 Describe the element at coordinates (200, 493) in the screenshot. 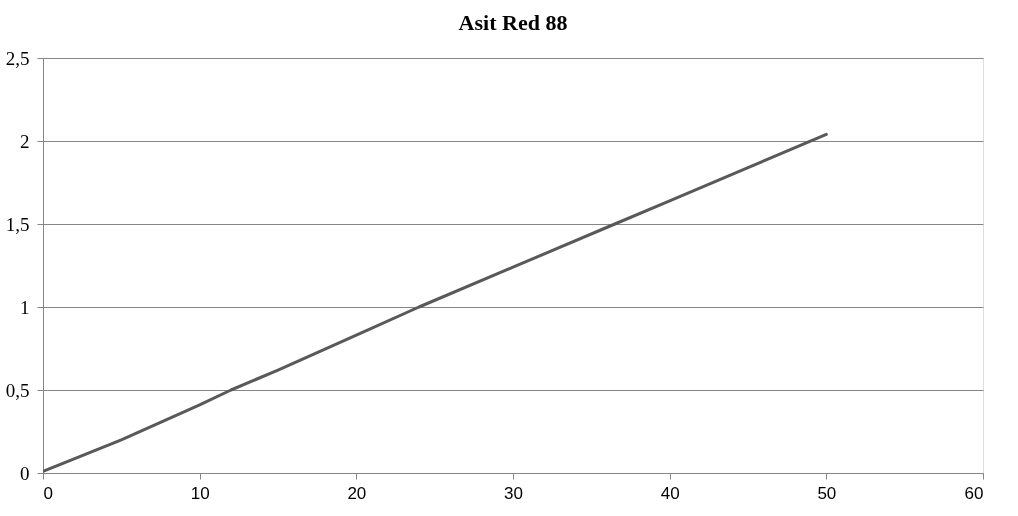

I see `x-tick-label: 10` at that location.